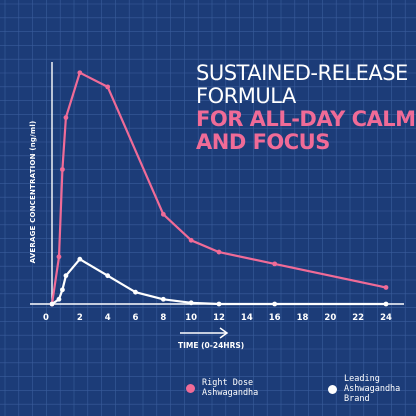 This screenshot has height=416, width=416. I want to click on legend-item-right-dose: Right Dose Ashwagandha, so click(233, 388).